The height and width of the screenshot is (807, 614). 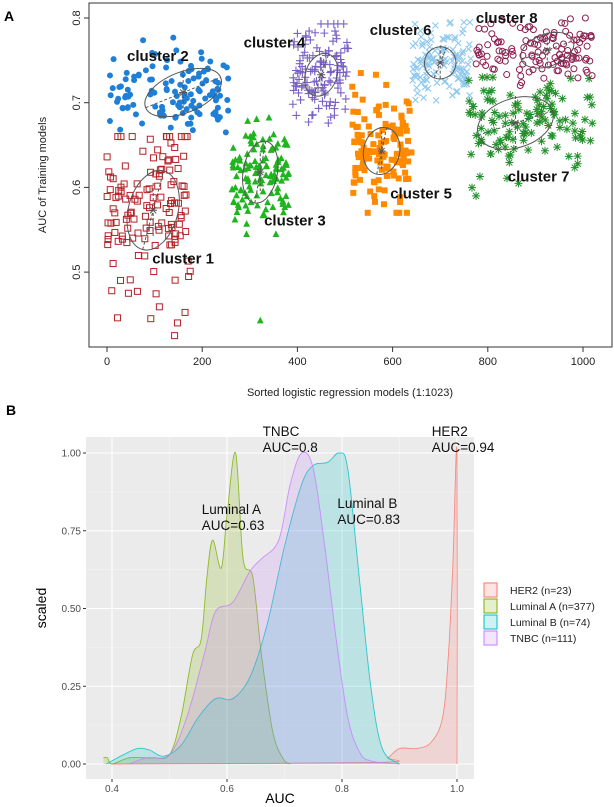 I want to click on y-tick-label: 0.25, so click(x=72, y=687).